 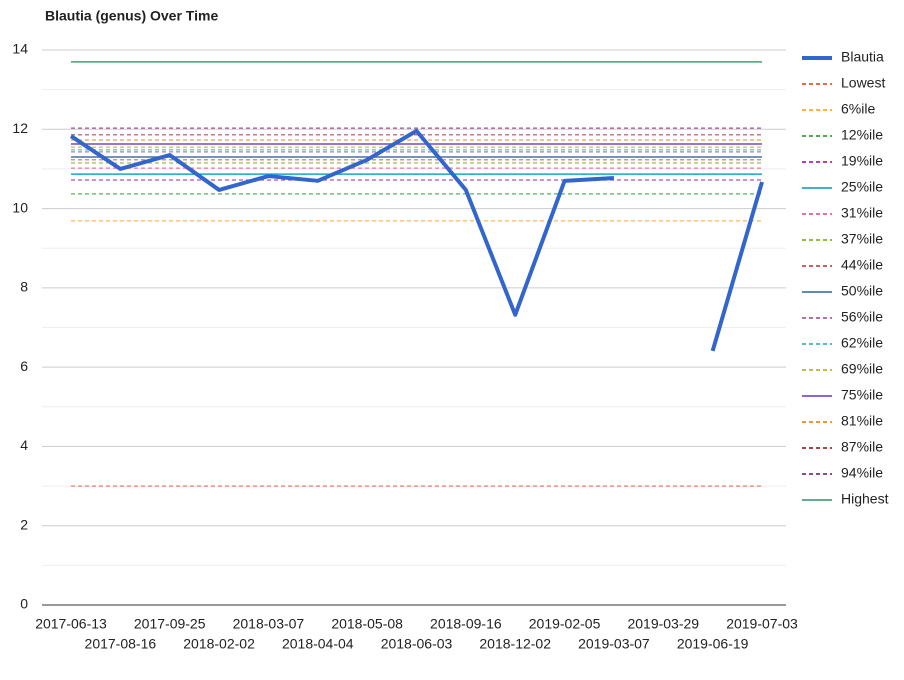 I want to click on legend-label: 81%ile, so click(x=862, y=421).